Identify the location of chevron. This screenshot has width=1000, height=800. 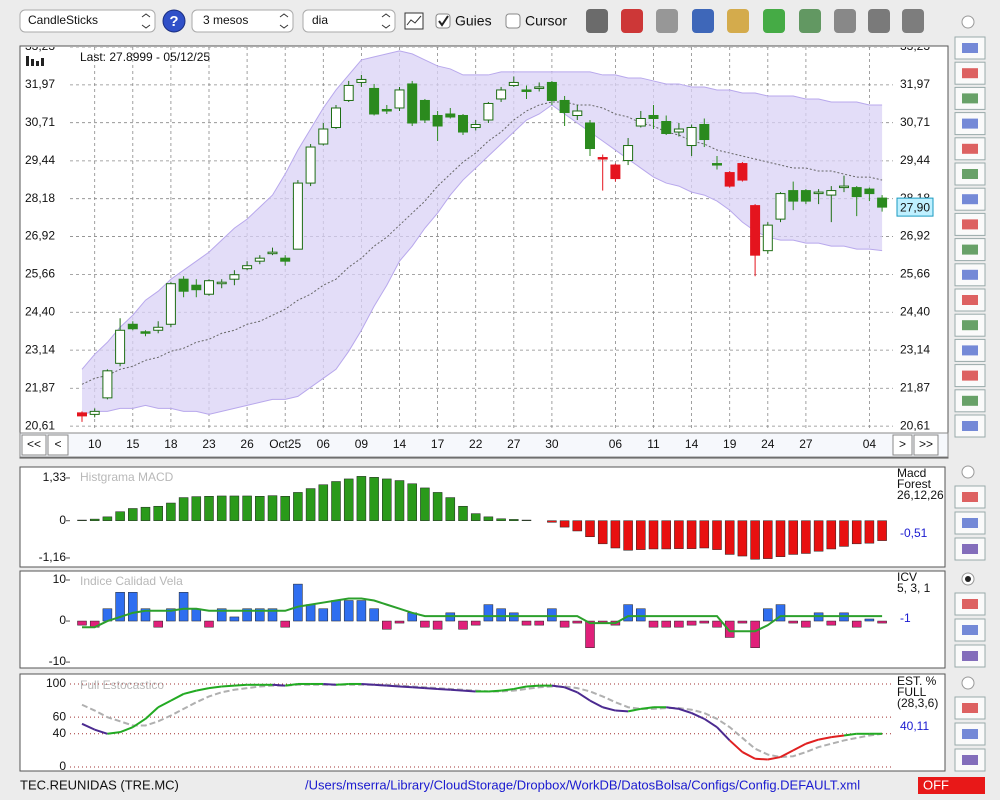
(284, 21).